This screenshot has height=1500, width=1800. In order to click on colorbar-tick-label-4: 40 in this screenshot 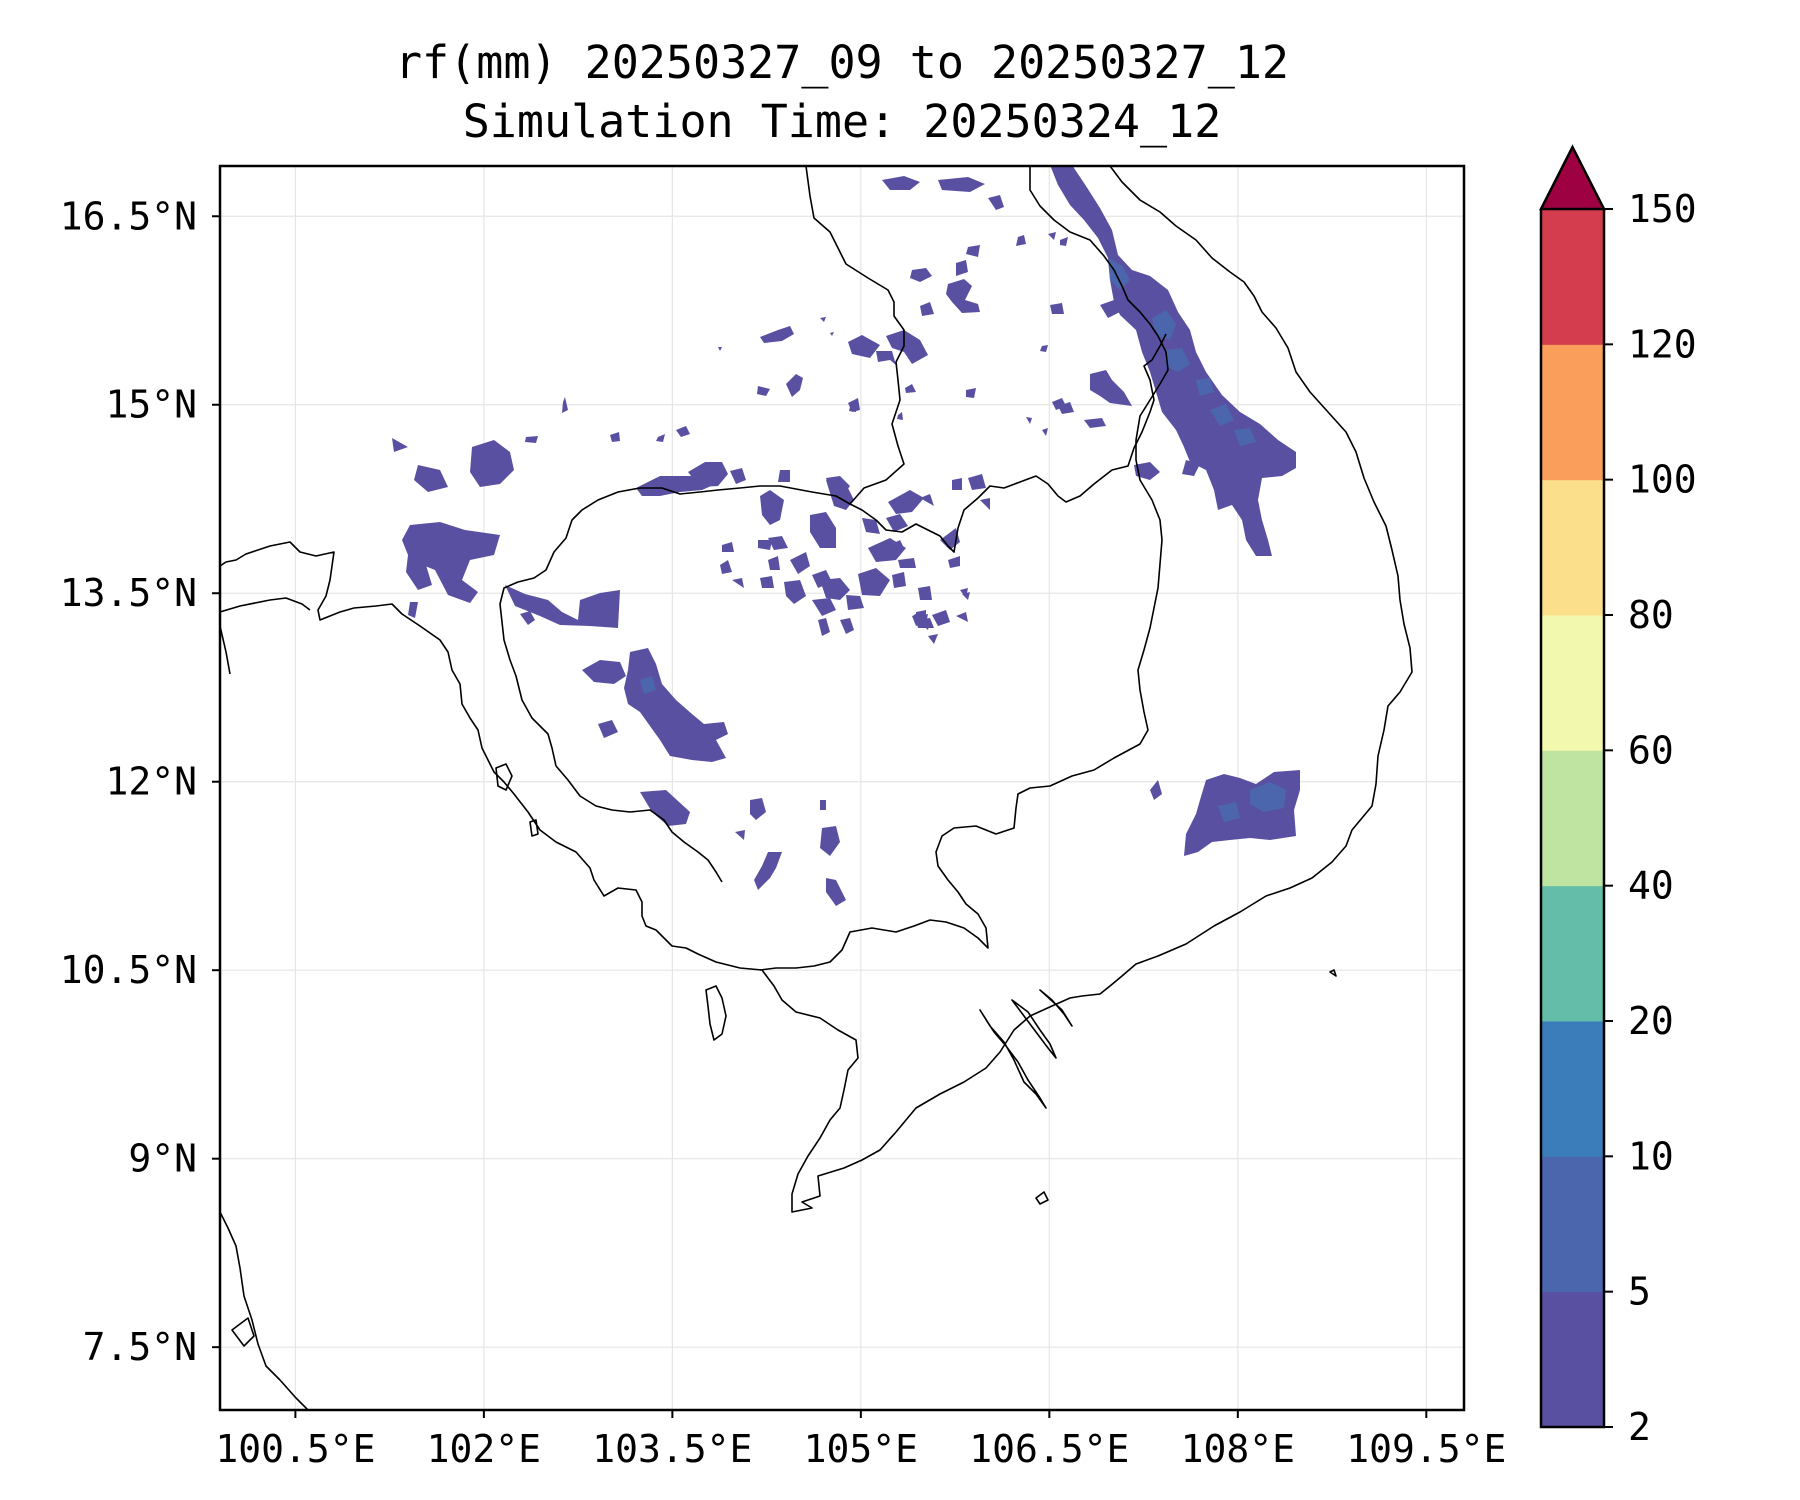, I will do `click(1651, 886)`.